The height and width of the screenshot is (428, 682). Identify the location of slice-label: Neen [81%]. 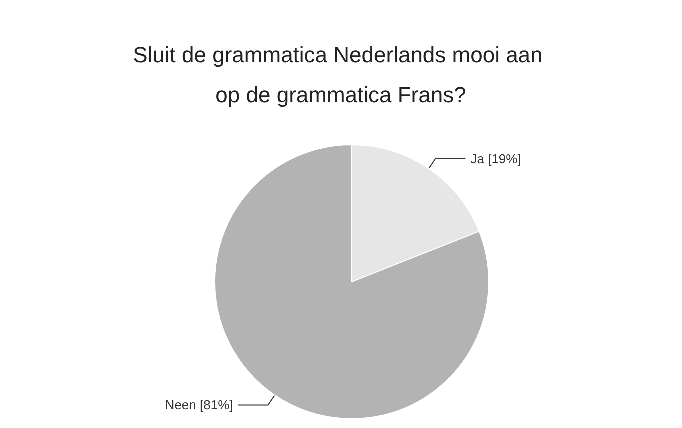
(199, 405).